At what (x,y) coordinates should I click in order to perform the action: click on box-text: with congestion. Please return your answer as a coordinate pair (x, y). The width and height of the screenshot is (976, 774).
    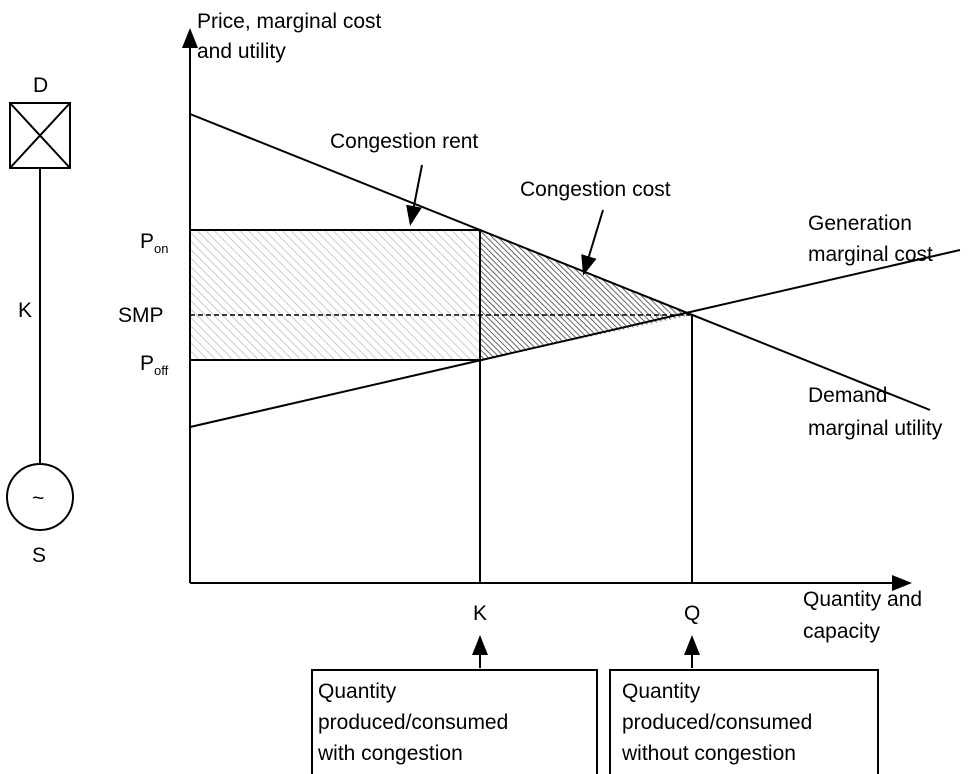
    Looking at the image, I should click on (390, 753).